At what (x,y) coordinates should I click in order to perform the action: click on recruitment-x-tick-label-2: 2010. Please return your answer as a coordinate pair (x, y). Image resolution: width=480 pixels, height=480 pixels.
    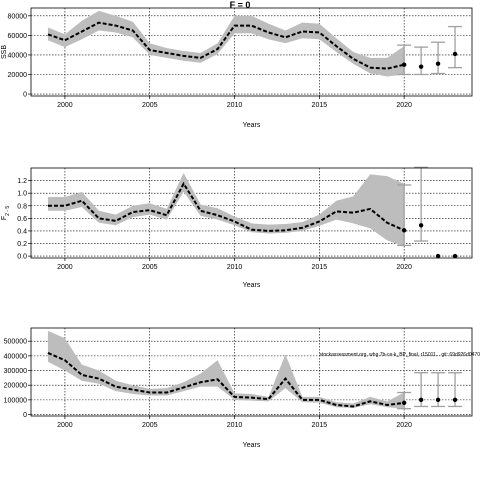
    Looking at the image, I should click on (235, 425).